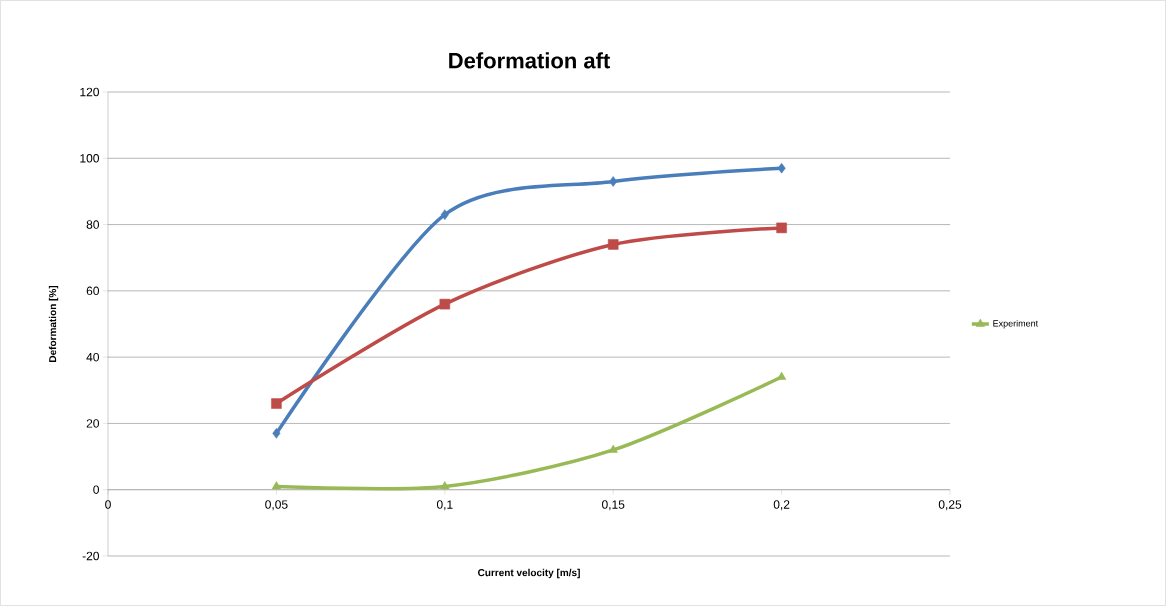 The width and height of the screenshot is (1166, 606). What do you see at coordinates (1016, 324) in the screenshot?
I see `legend-label: Experiment` at bounding box center [1016, 324].